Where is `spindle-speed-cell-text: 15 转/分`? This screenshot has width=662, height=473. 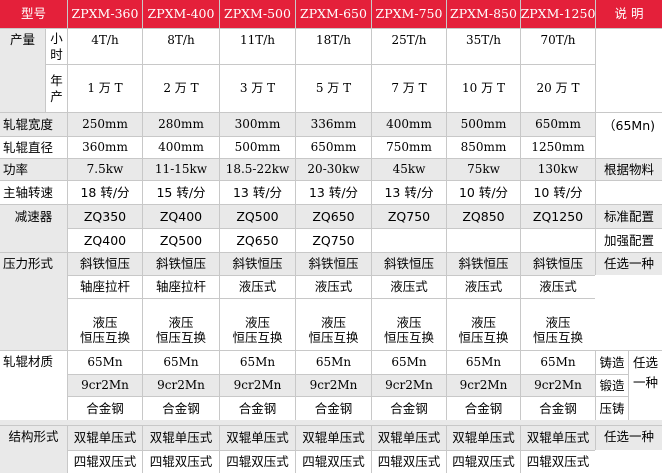 spindle-speed-cell-text: 15 转/分 is located at coordinates (181, 192).